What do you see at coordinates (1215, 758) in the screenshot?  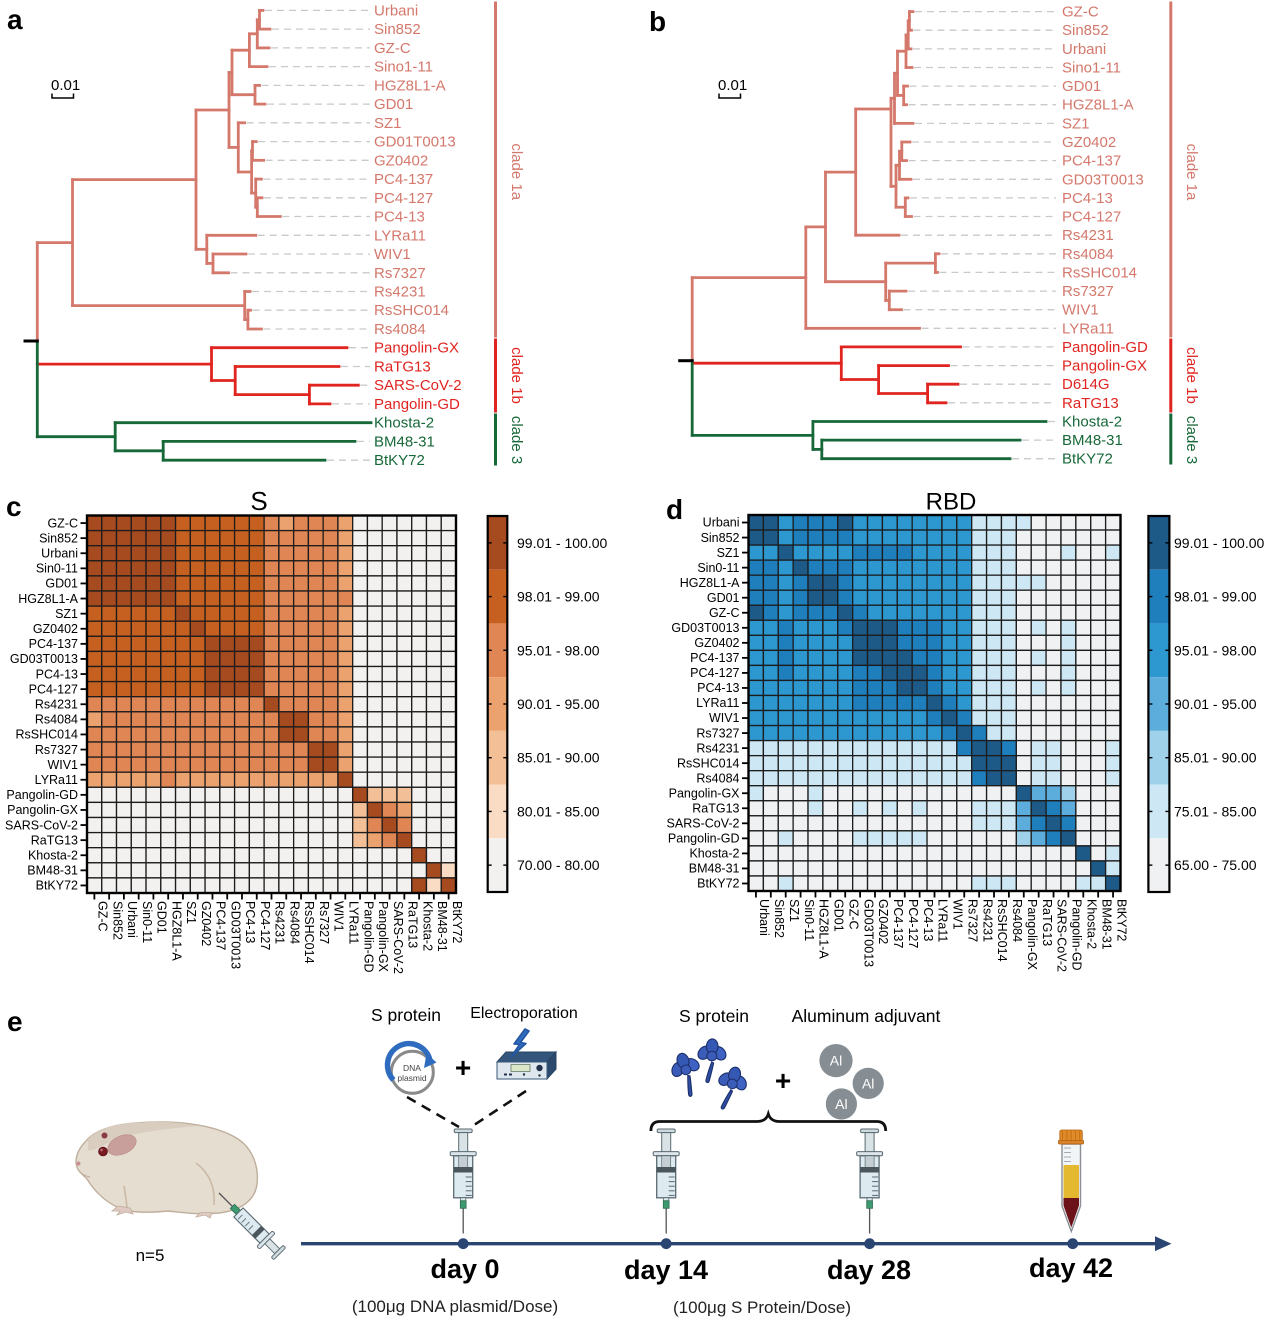 I see `svg-text: 85.01 - 90.00` at bounding box center [1215, 758].